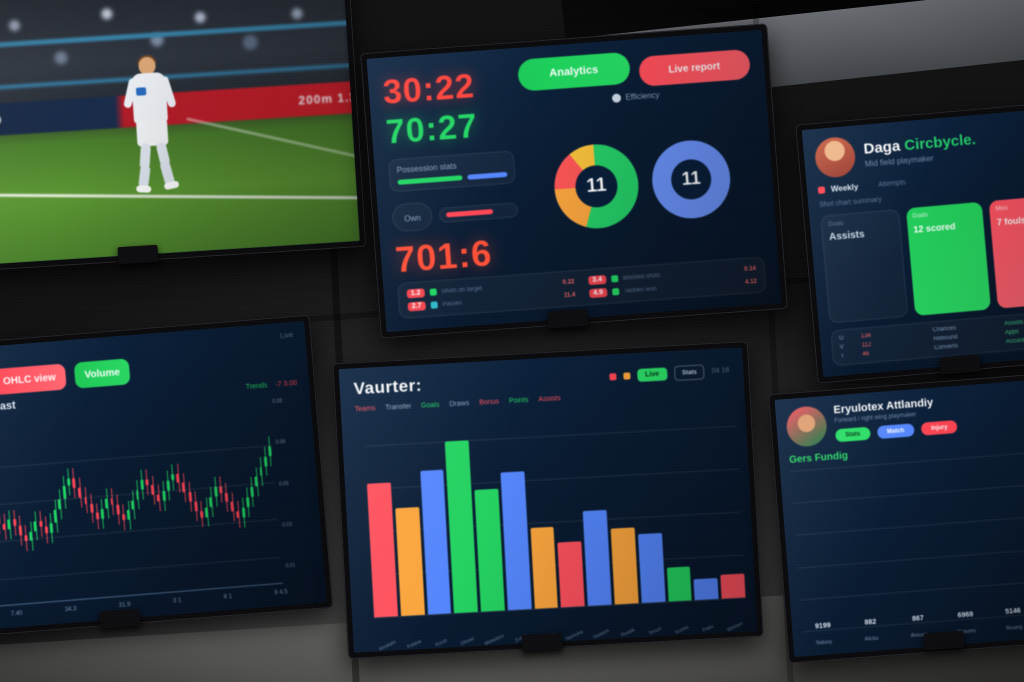 This screenshot has height=682, width=1024. What do you see at coordinates (102, 373) in the screenshot?
I see `volume-chip: Volume` at bounding box center [102, 373].